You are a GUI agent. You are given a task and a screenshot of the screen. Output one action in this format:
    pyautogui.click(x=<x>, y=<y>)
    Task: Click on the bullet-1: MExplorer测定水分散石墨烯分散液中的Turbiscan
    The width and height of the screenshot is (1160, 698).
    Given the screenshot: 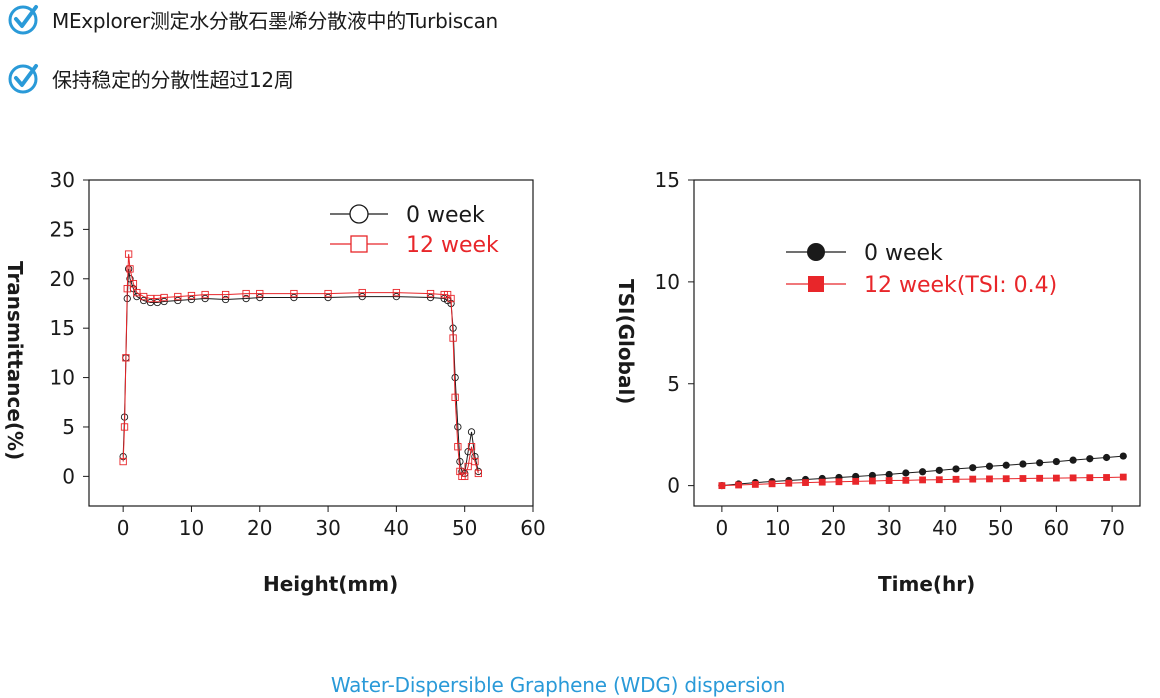 What is the action you would take?
    pyautogui.click(x=252, y=19)
    